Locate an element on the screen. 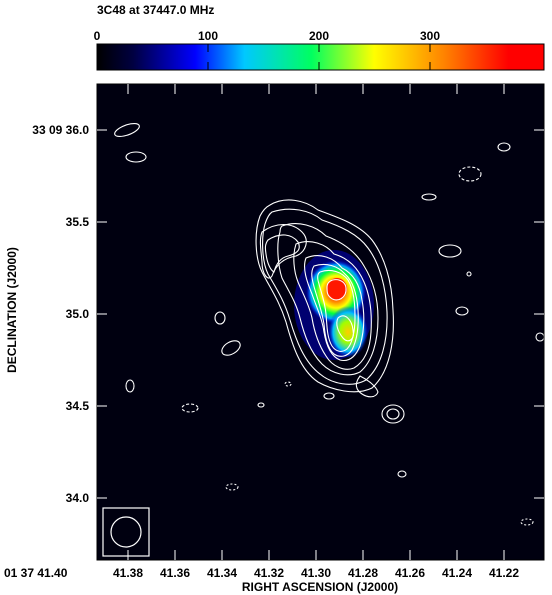 The image size is (552, 595). y-tick-label: 35.0 is located at coordinates (78, 314).